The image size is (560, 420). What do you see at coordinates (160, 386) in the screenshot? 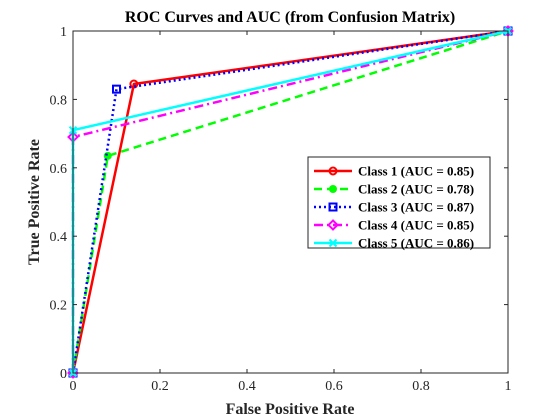
I see `x-tick-label: 0.2` at bounding box center [160, 386].